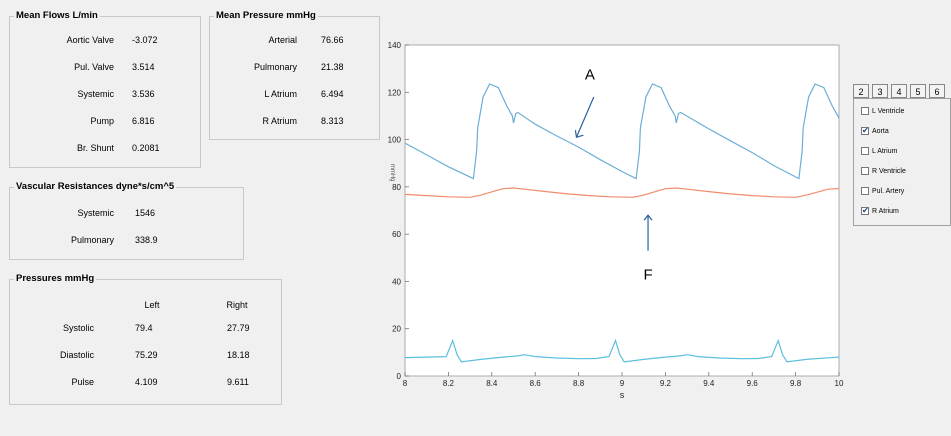  Describe the element at coordinates (146, 240) in the screenshot. I see `vascular-resistance-value: 338.9` at that location.